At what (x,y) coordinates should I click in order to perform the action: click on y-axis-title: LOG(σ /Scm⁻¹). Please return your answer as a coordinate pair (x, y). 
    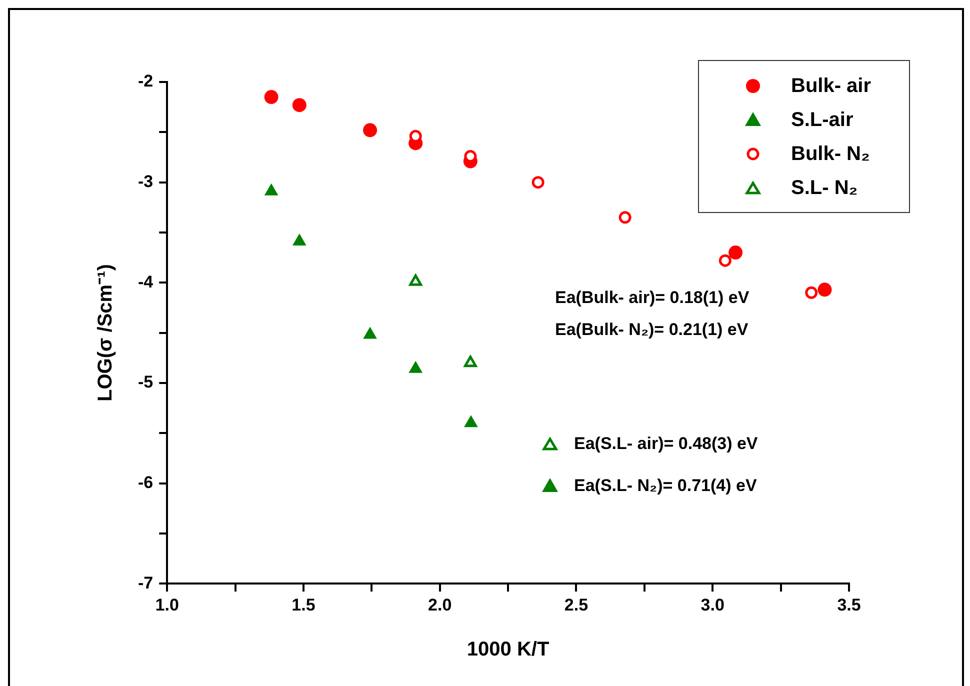
    Looking at the image, I should click on (105, 333).